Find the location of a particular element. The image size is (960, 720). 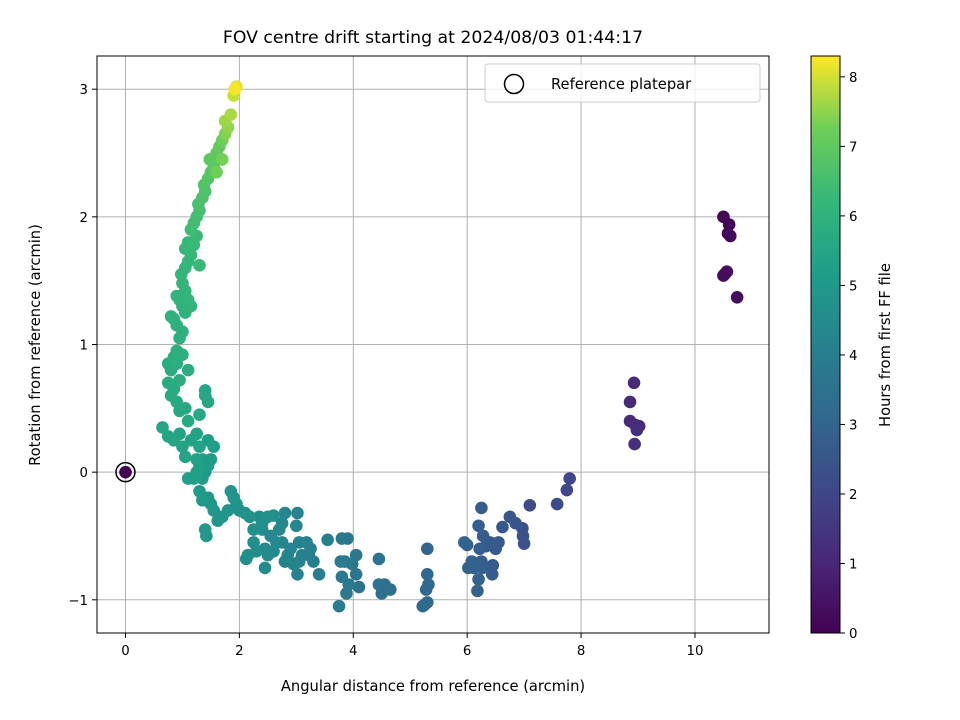

y-tick-label: 0 is located at coordinates (84, 473).